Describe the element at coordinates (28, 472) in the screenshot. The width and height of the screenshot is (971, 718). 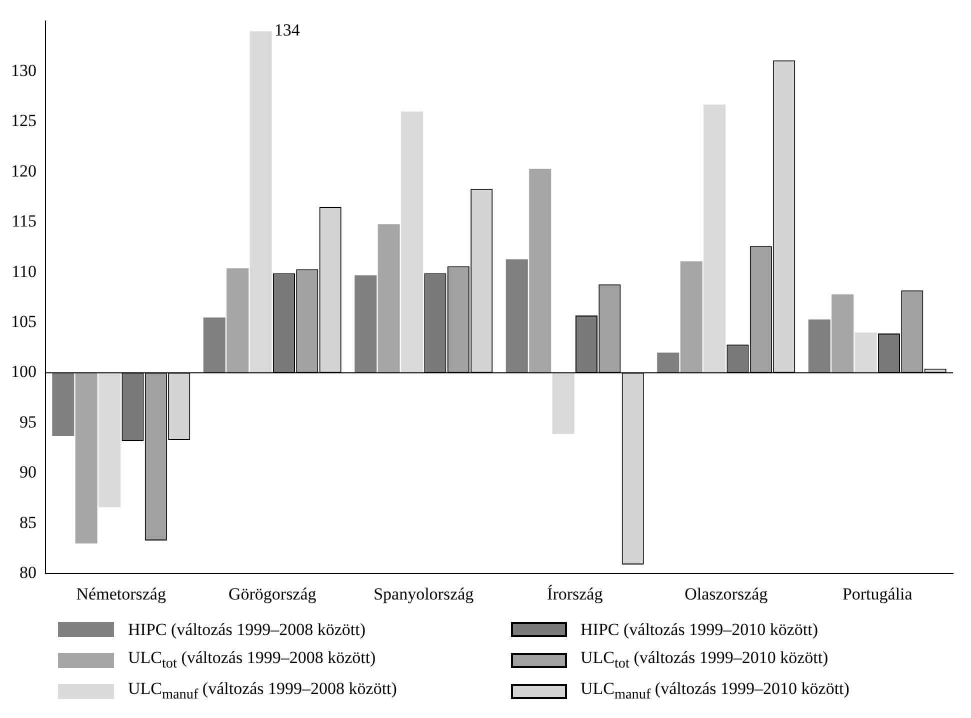
I see `y-tick-label: 90` at that location.